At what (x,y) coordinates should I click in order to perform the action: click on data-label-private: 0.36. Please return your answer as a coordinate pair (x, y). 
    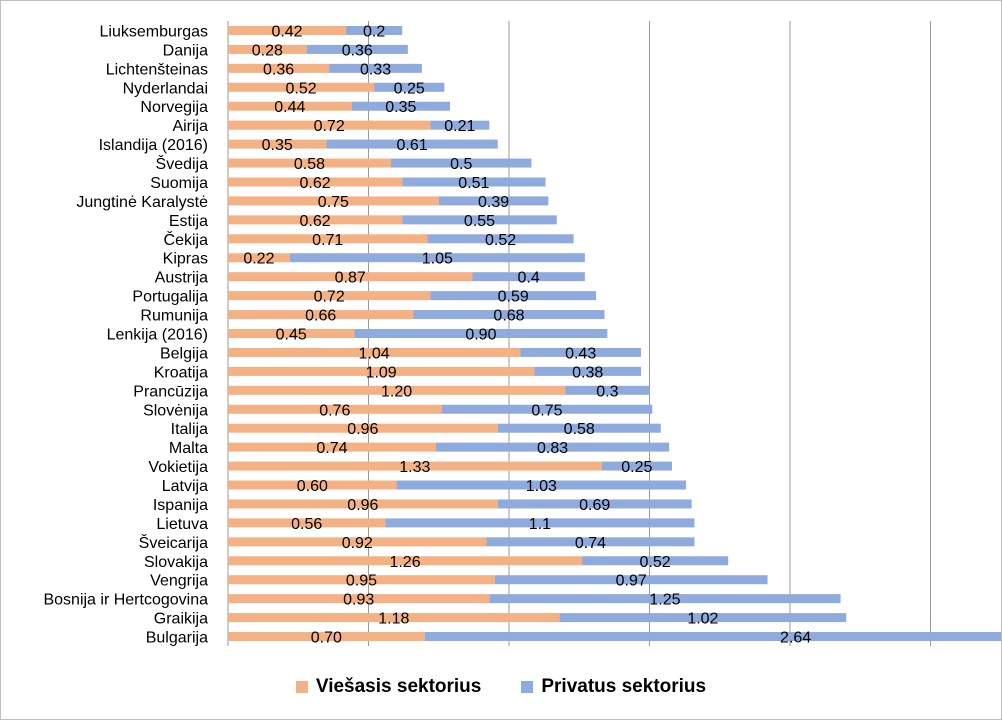
    Looking at the image, I should click on (357, 50).